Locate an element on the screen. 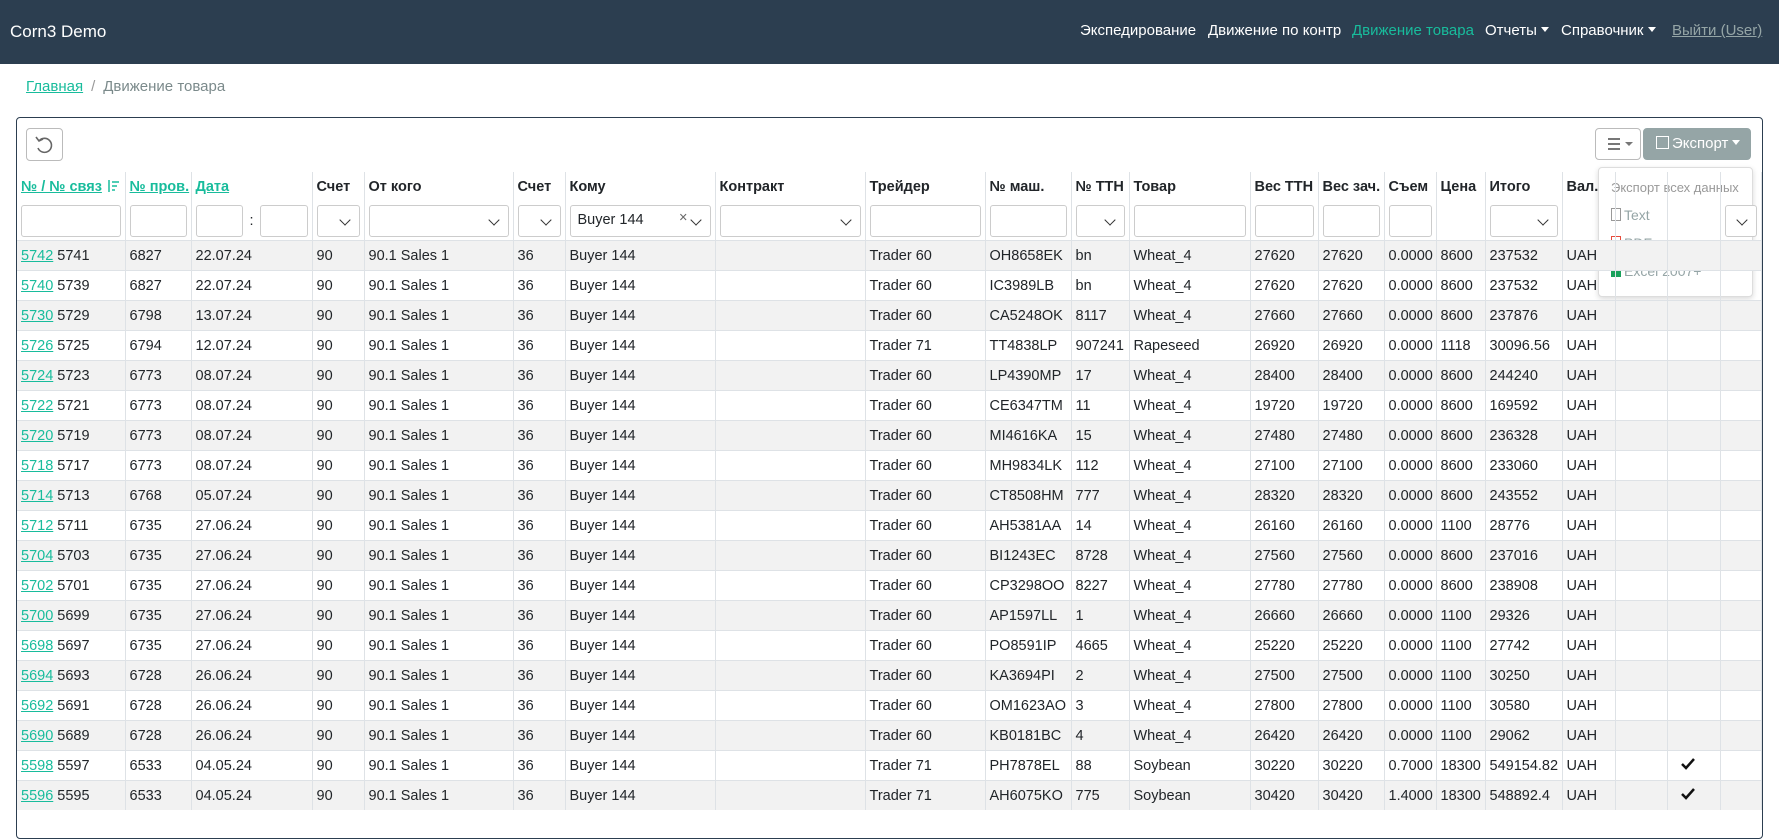 The image size is (1779, 839). date-to is located at coordinates (284, 221).